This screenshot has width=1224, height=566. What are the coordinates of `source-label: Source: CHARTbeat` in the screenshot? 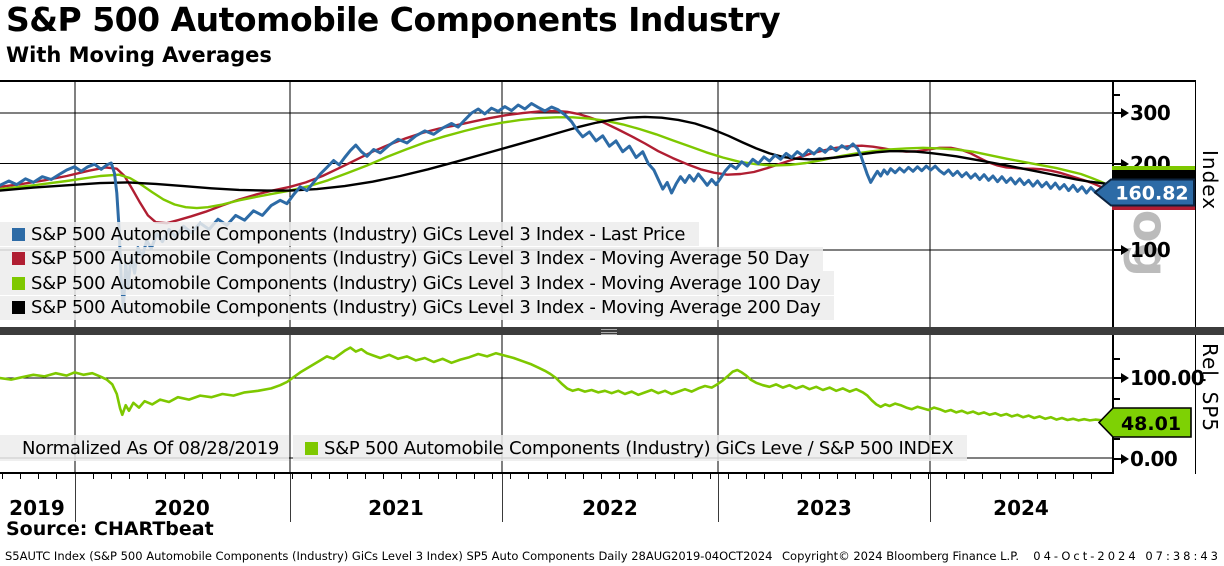 It's located at (110, 529).